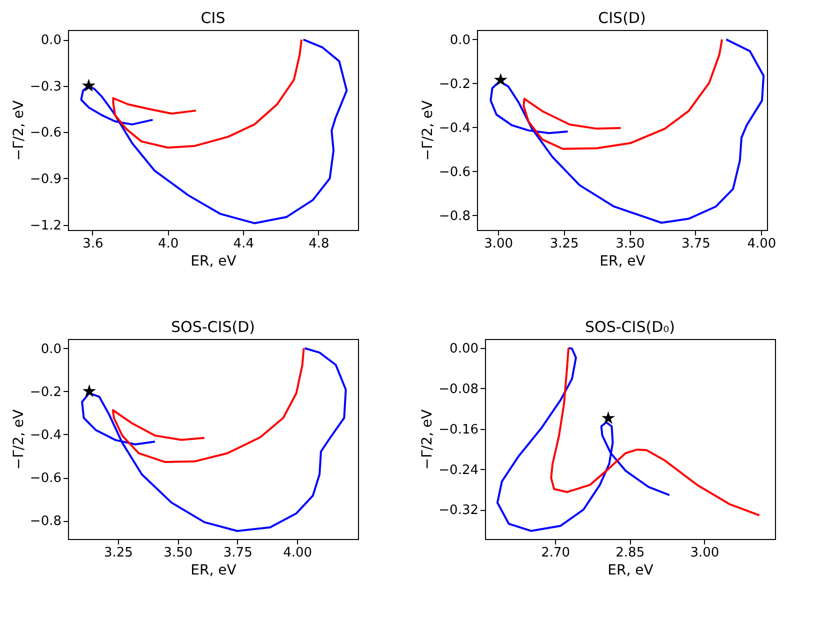 The height and width of the screenshot is (638, 838). I want to click on x-tick-label: 4.4, so click(243, 244).